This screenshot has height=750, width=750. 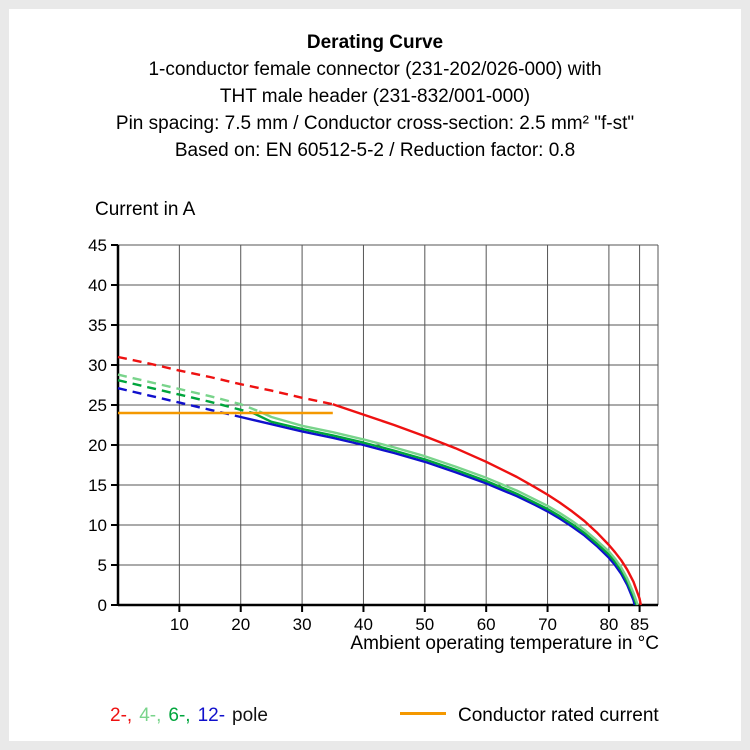 I want to click on y-axis-title: Current in A, so click(x=145, y=209).